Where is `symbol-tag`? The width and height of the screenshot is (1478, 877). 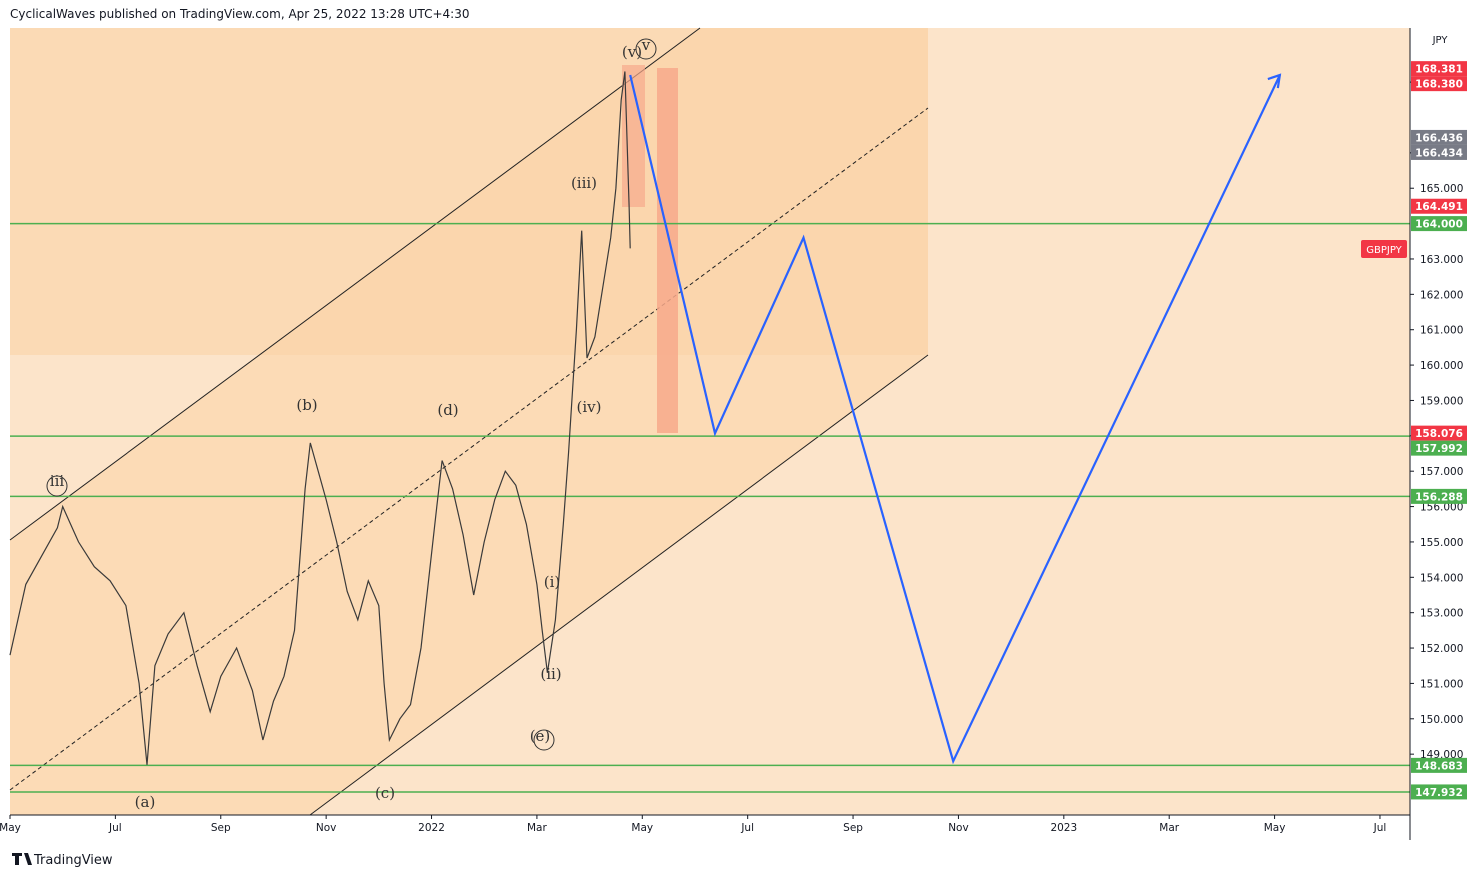 symbol-tag is located at coordinates (1384, 249).